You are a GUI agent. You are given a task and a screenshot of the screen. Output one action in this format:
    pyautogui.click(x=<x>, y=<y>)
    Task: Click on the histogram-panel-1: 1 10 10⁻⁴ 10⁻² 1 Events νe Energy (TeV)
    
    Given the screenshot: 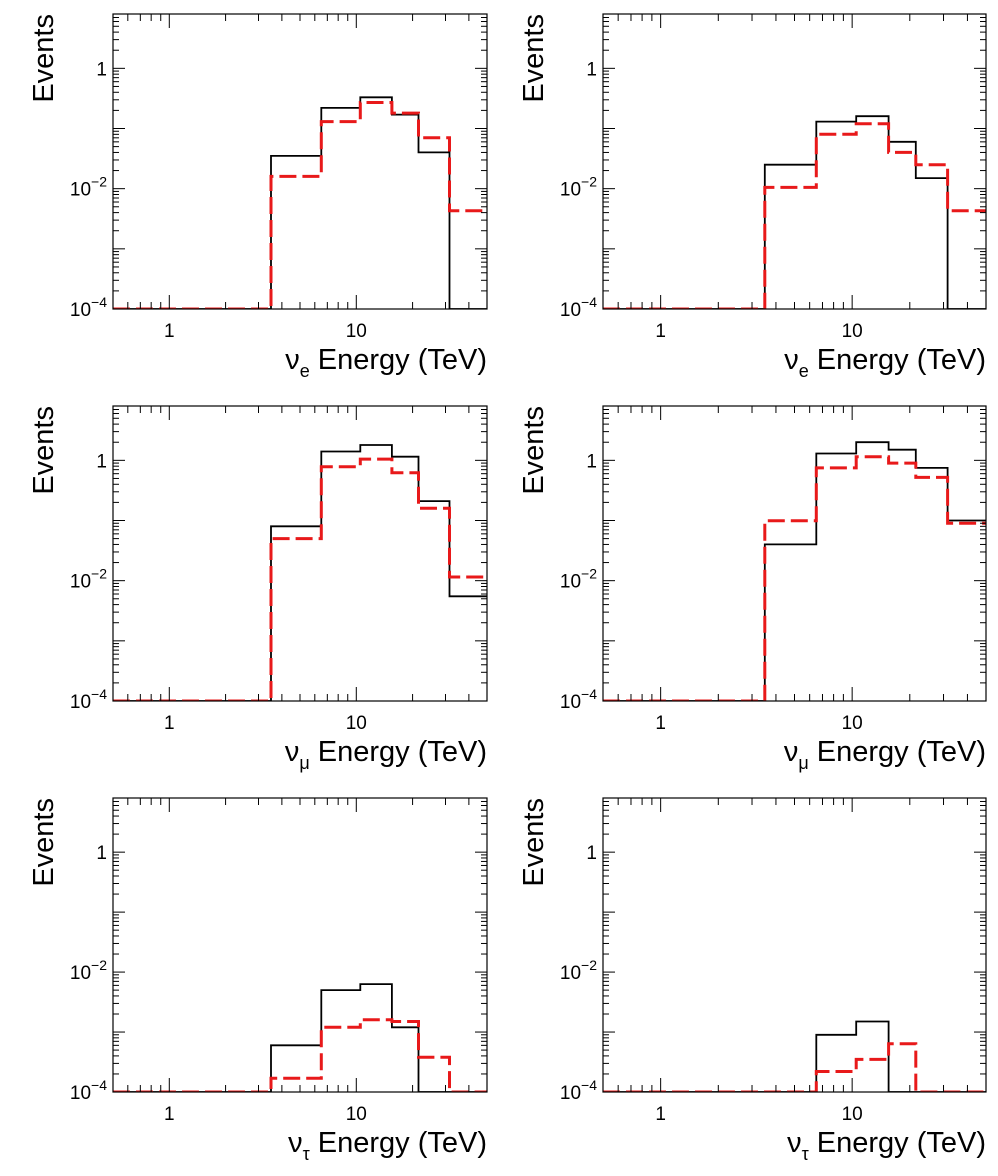 What is the action you would take?
    pyautogui.click(x=258, y=197)
    